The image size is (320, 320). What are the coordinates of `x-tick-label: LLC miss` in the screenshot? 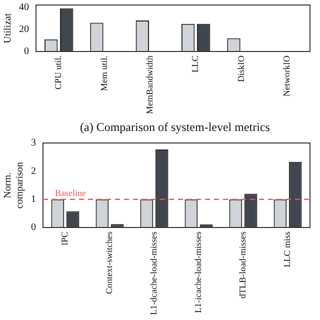 It's located at (287, 249).